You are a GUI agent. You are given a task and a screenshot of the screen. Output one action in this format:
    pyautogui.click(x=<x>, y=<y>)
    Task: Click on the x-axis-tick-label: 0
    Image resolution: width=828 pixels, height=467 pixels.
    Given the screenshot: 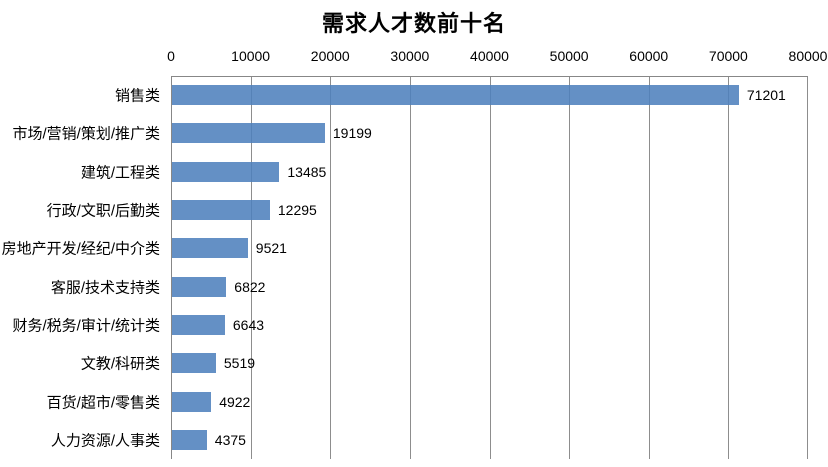 What is the action you would take?
    pyautogui.click(x=171, y=56)
    